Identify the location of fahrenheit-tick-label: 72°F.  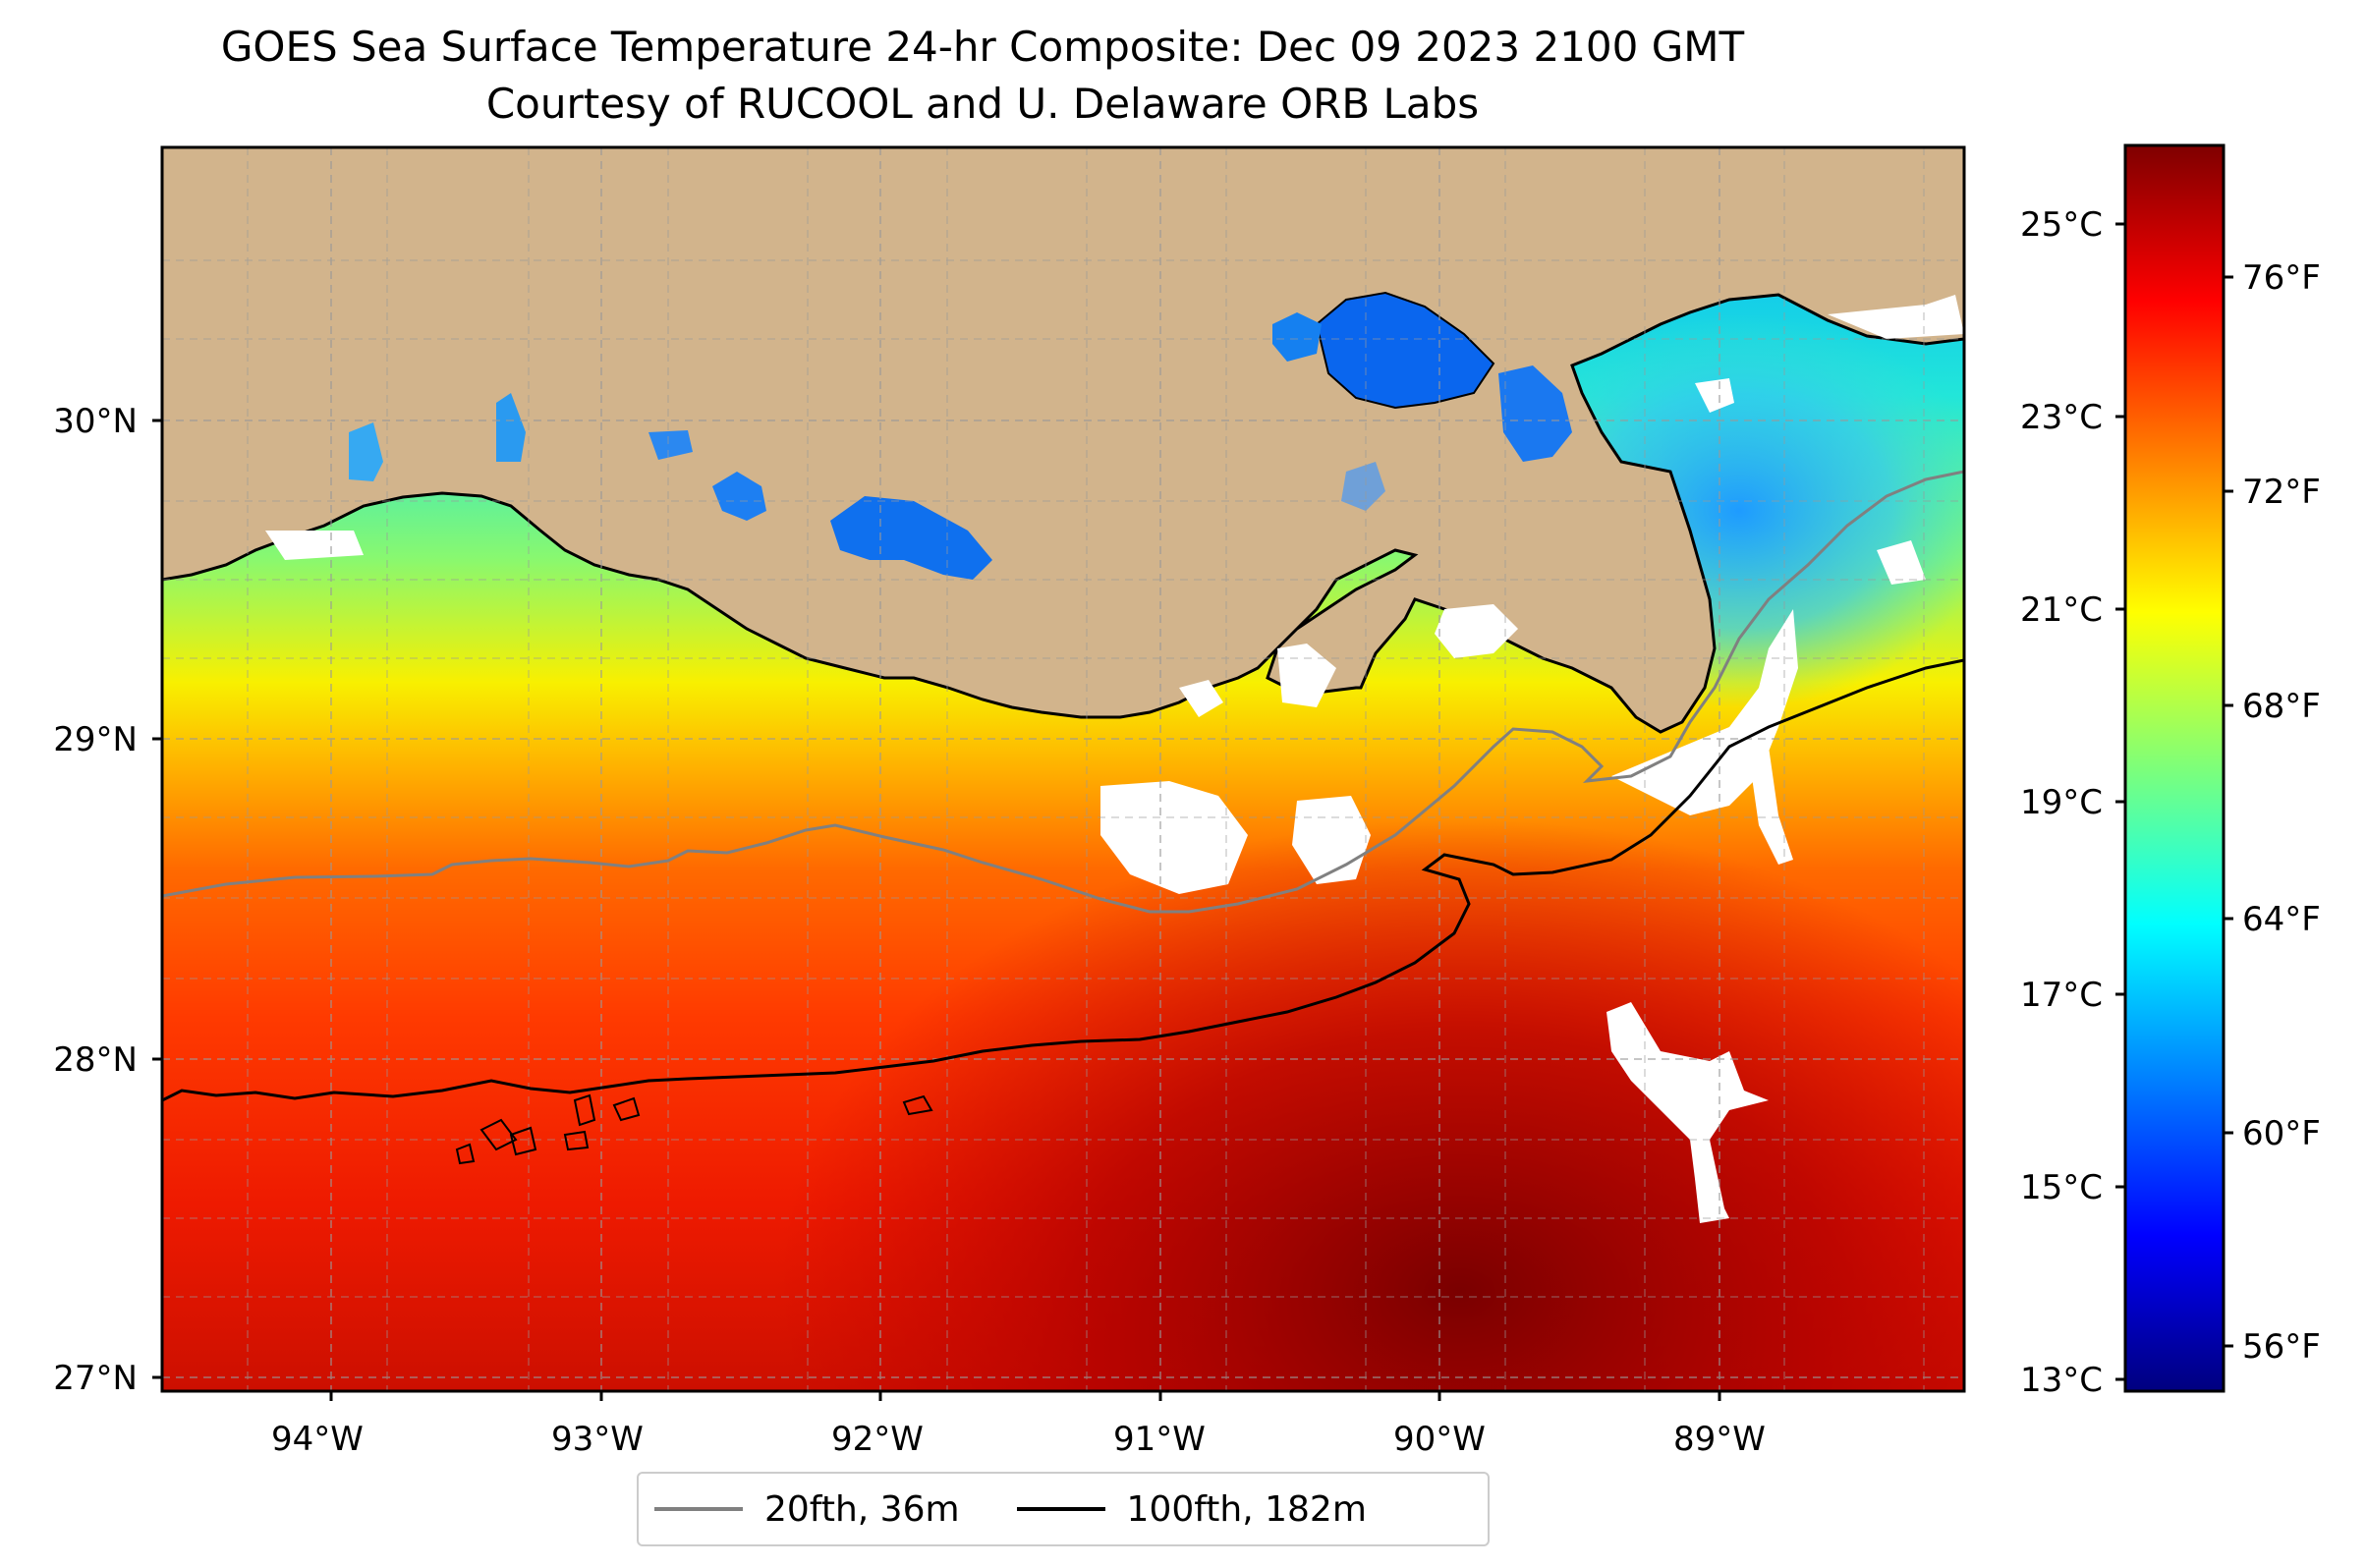
(2281, 492).